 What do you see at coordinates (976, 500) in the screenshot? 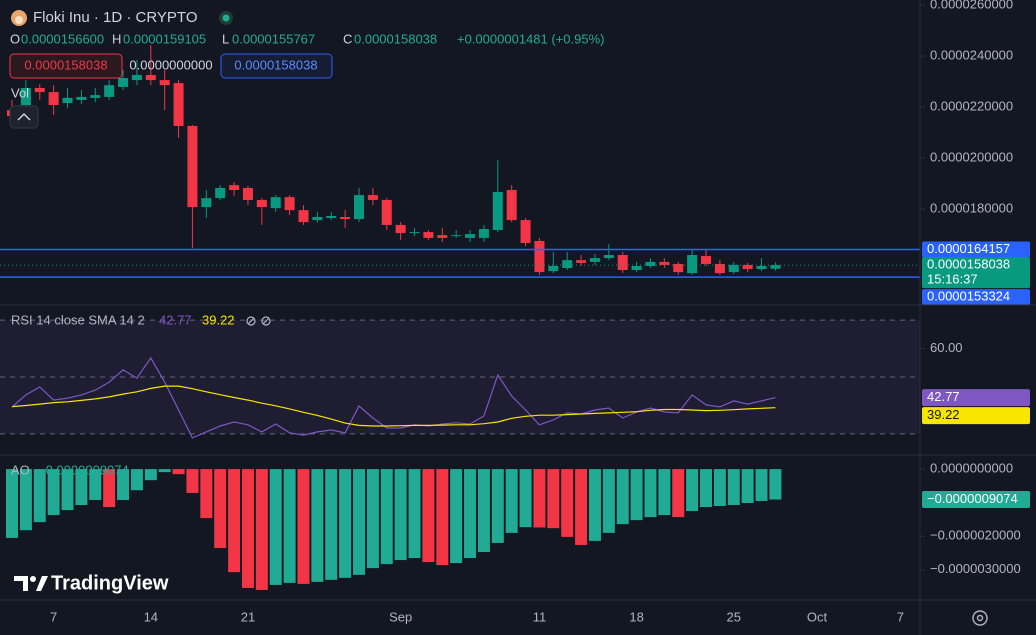
I see `ao-last-label-box` at bounding box center [976, 500].